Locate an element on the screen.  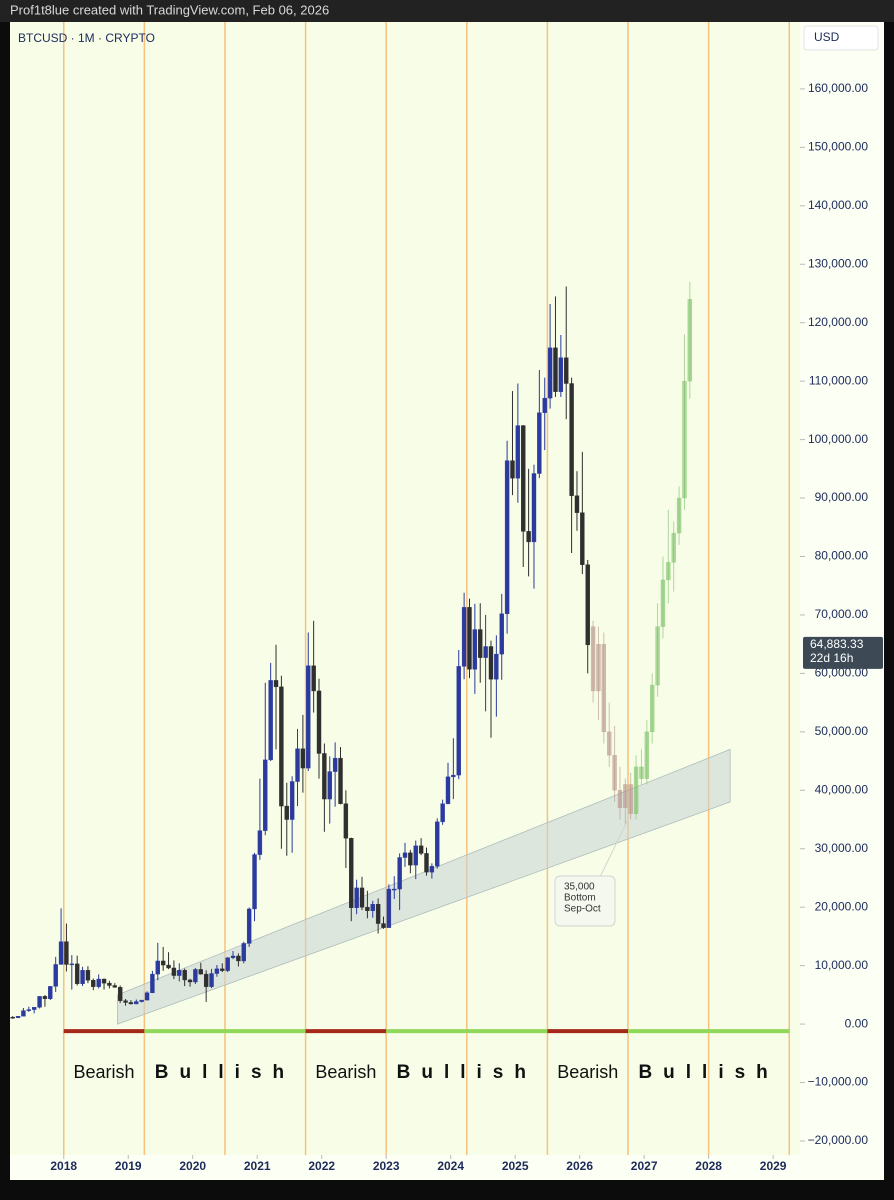
last-price-box is located at coordinates (843, 652).